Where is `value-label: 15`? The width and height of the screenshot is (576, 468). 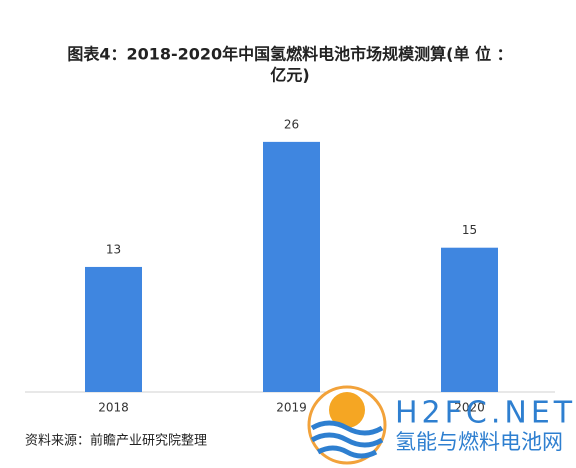
value-label: 15 is located at coordinates (469, 230).